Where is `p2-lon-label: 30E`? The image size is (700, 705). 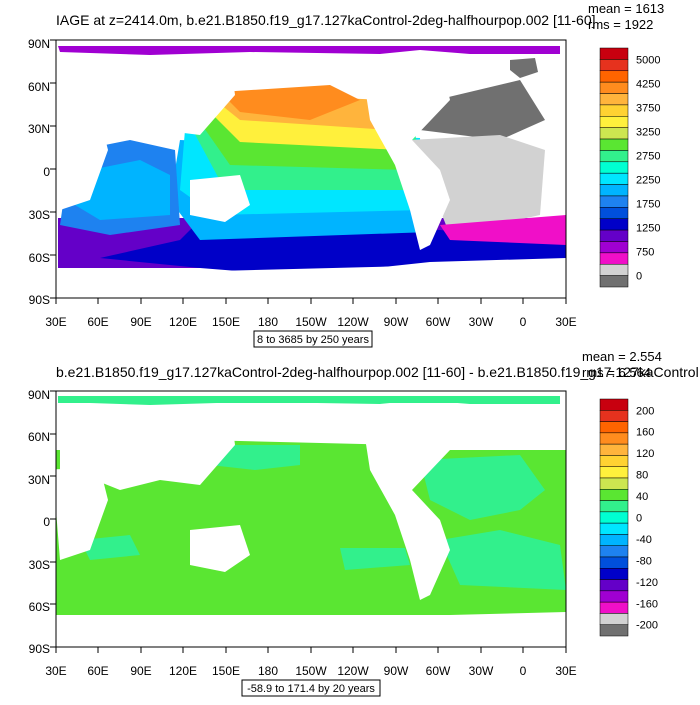
p2-lon-label: 30E is located at coordinates (565, 671).